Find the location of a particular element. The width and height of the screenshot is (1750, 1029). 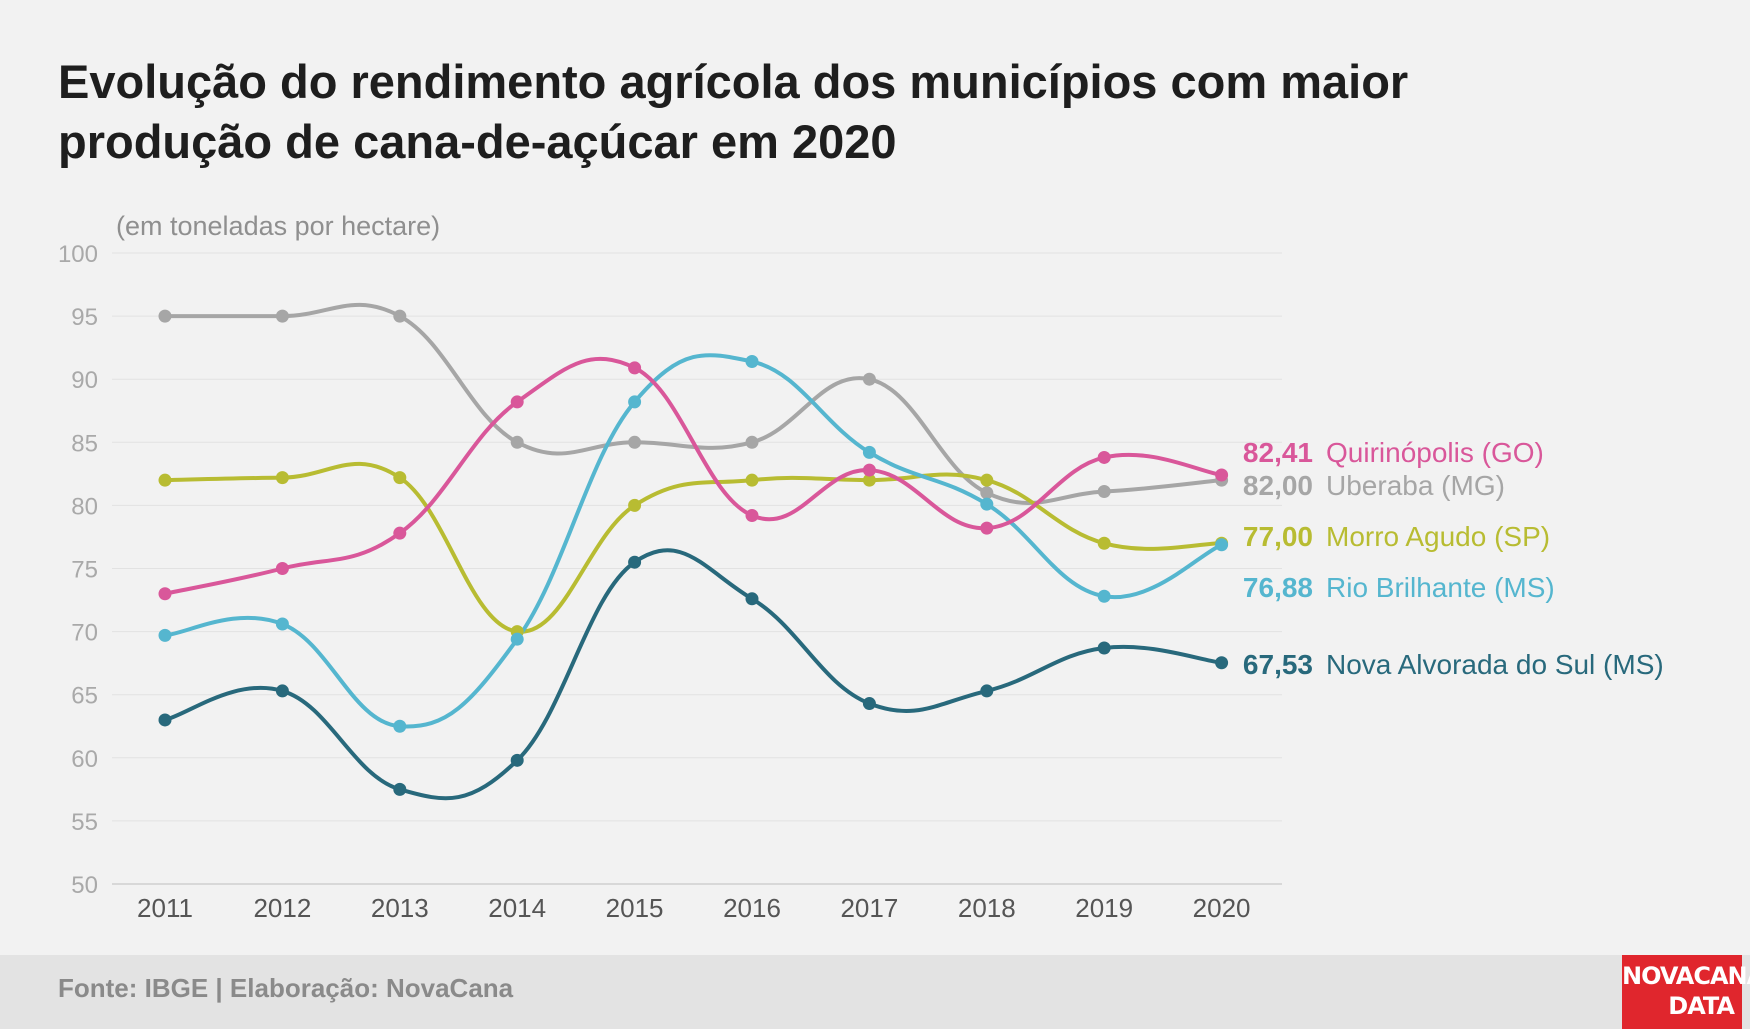

x-tick-label: 2018 is located at coordinates (987, 908).